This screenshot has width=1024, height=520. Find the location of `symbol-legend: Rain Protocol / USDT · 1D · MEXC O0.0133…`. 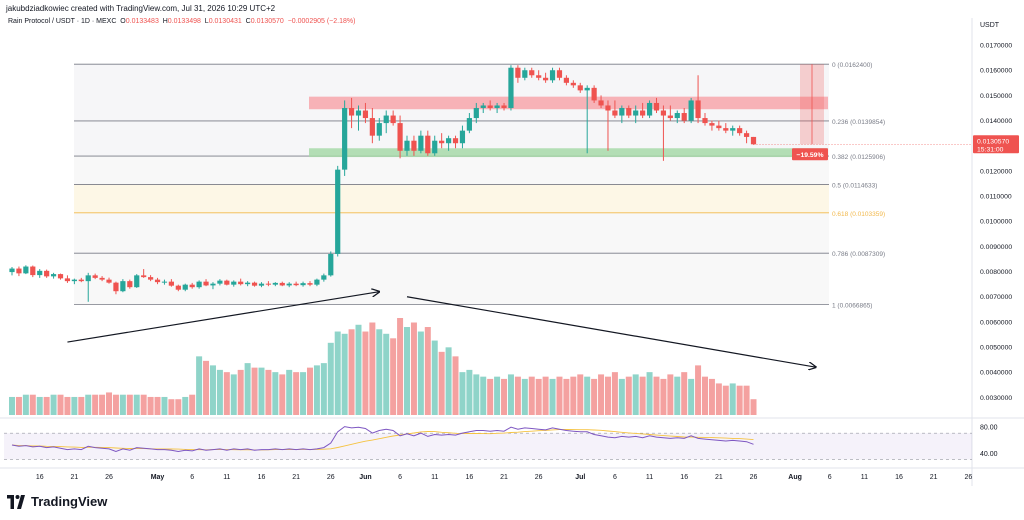

symbol-legend: Rain Protocol / USDT · 1D · MEXC O0.0133… is located at coordinates (181, 21).